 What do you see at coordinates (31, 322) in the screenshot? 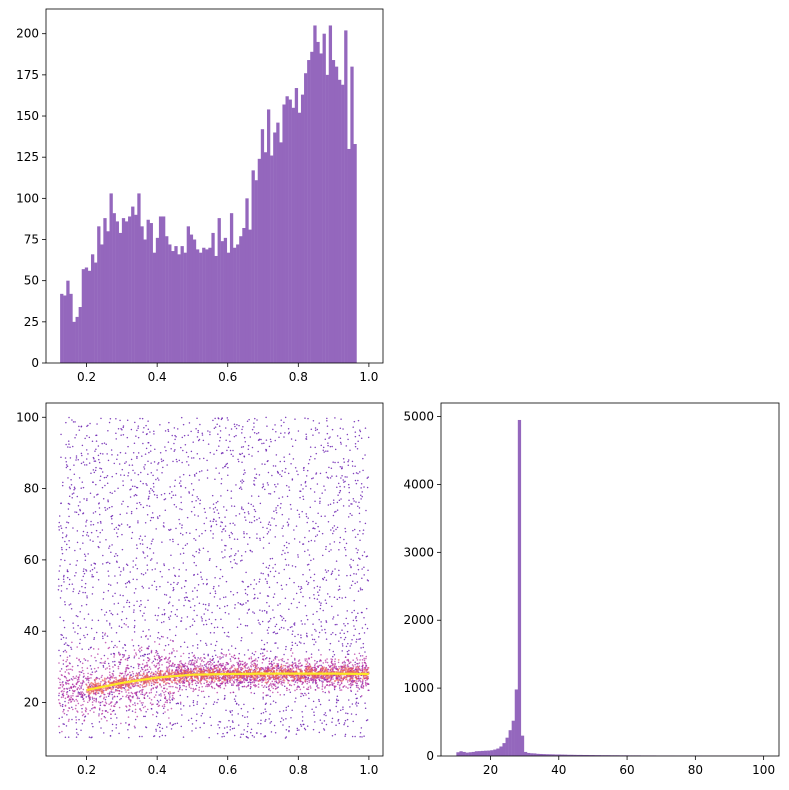
I see `y-tick-label: 25` at bounding box center [31, 322].